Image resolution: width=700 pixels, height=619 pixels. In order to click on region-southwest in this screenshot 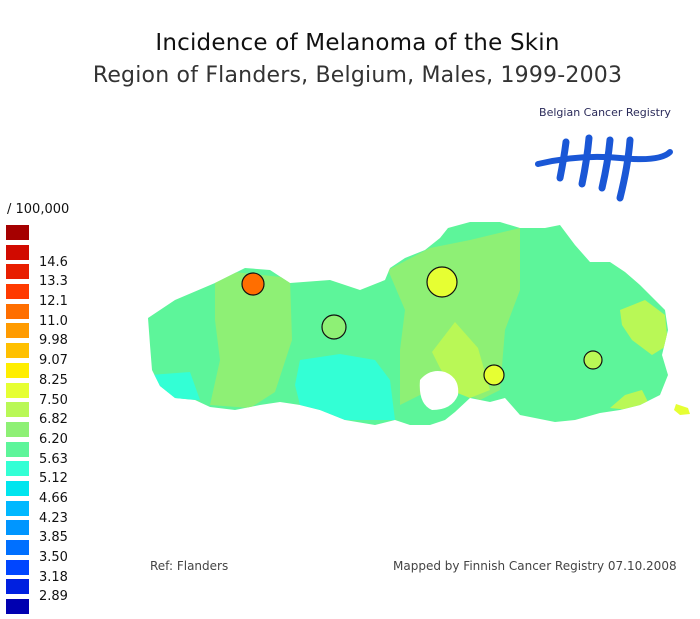, I will do `click(345, 387)`.